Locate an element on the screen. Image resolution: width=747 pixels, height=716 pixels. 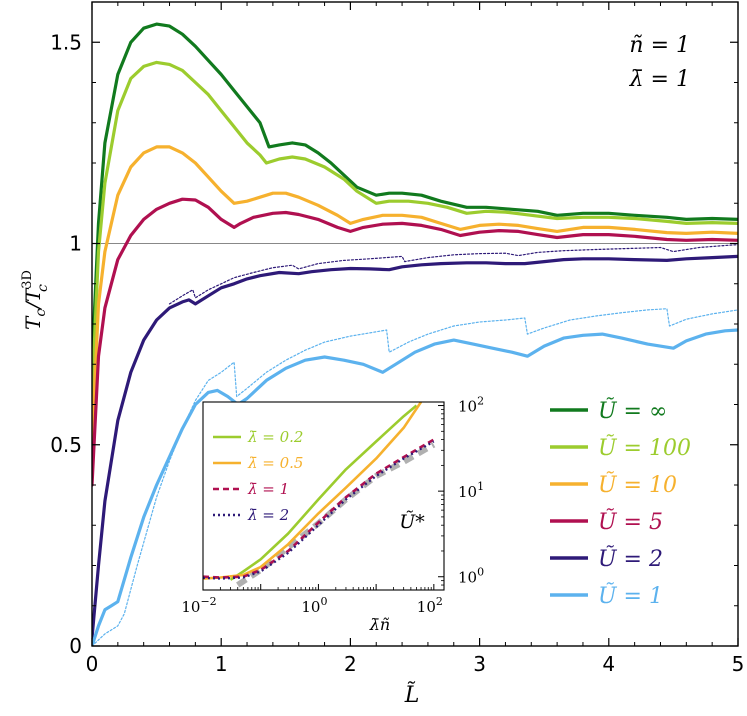
inset-background is located at coordinates (323, 496).